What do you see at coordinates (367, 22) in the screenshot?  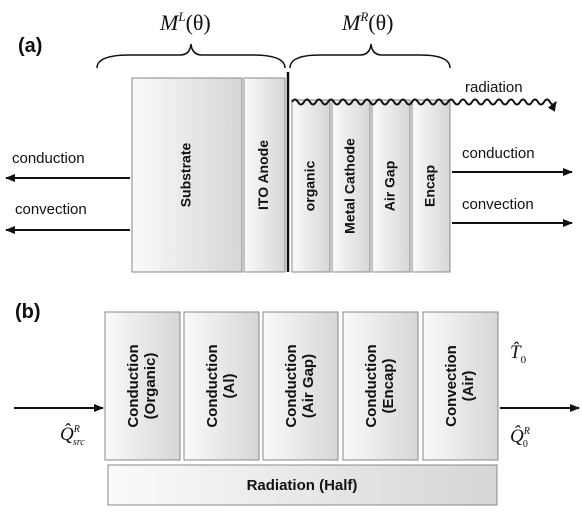 I see `group-label: MR(θ)` at bounding box center [367, 22].